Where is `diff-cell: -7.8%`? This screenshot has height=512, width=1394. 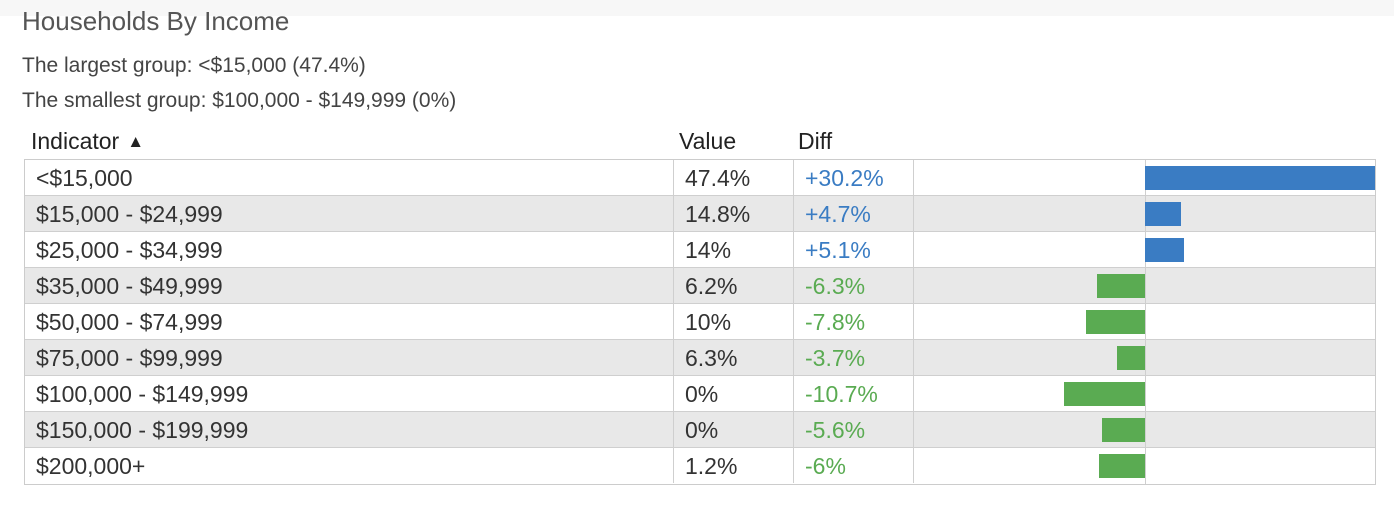 diff-cell: -7.8% is located at coordinates (853, 321).